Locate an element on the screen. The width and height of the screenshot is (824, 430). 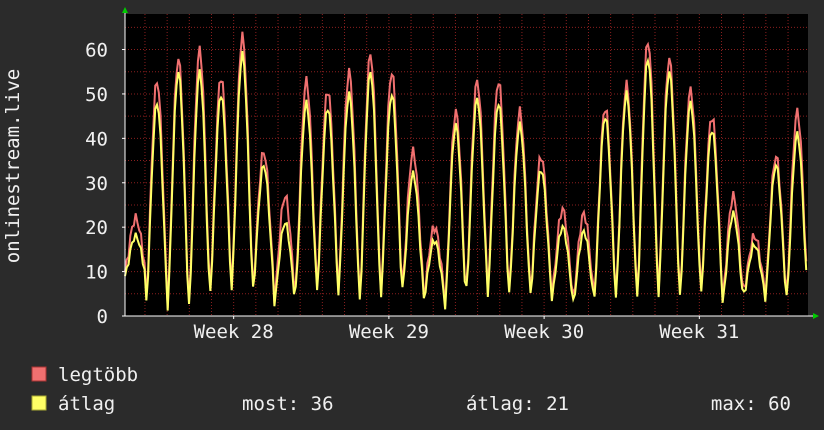
x-axis-arrow is located at coordinates (816, 316).